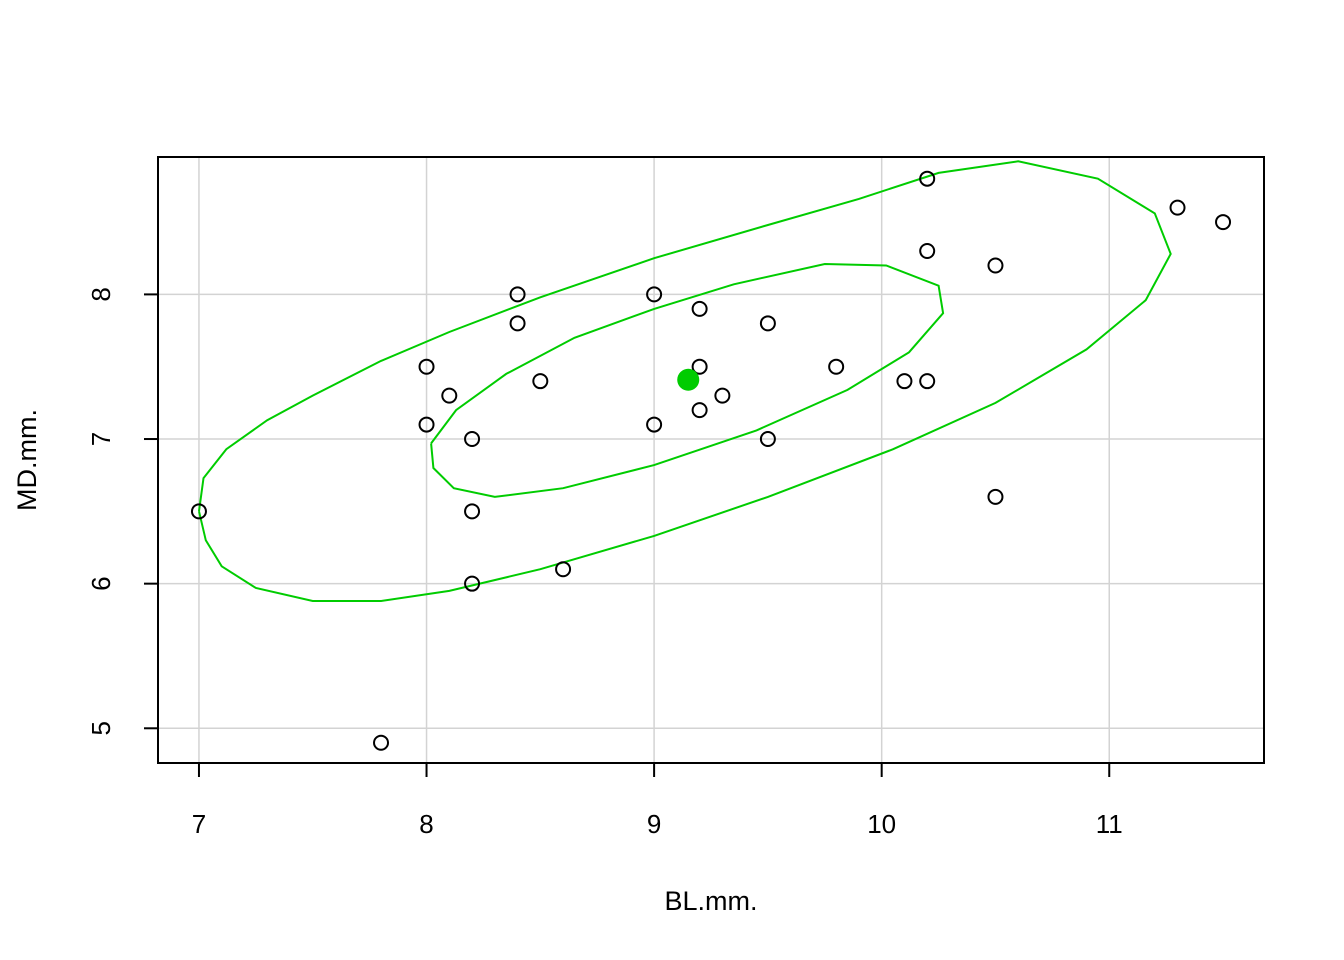 The height and width of the screenshot is (960, 1344). Describe the element at coordinates (122, 511) in the screenshot. I see `y-axis: 5 6 7 8` at that location.